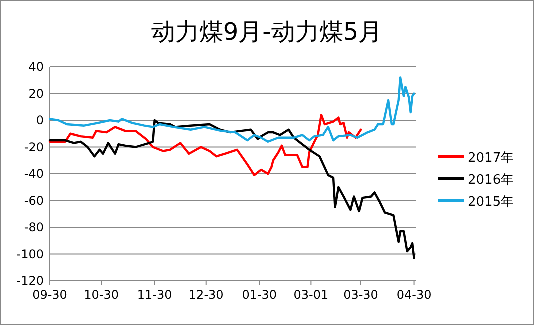 The image size is (534, 325). I want to click on y-tick-label: -80, so click(34, 227).